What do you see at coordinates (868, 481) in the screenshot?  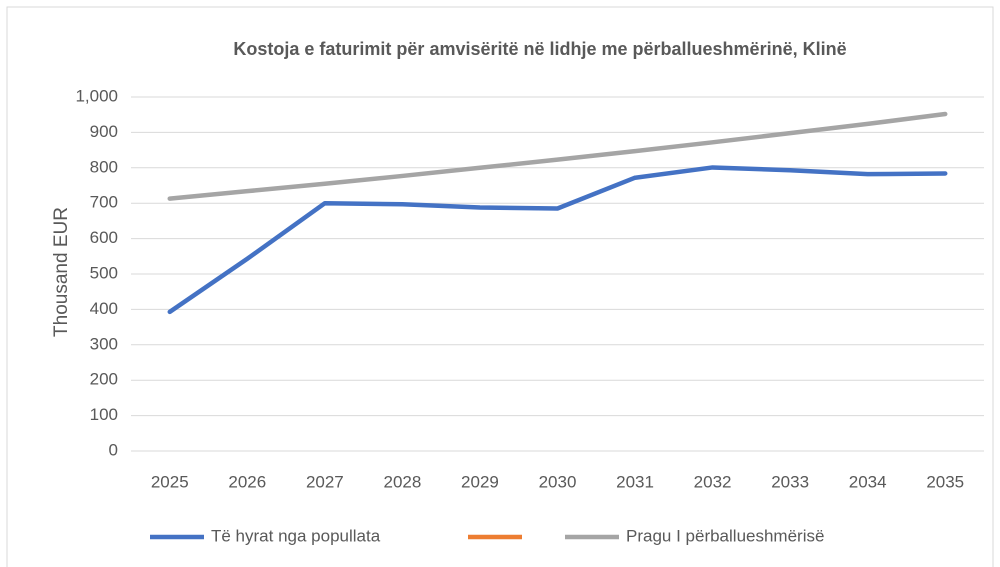 I see `x-tick-label: 2034` at bounding box center [868, 481].